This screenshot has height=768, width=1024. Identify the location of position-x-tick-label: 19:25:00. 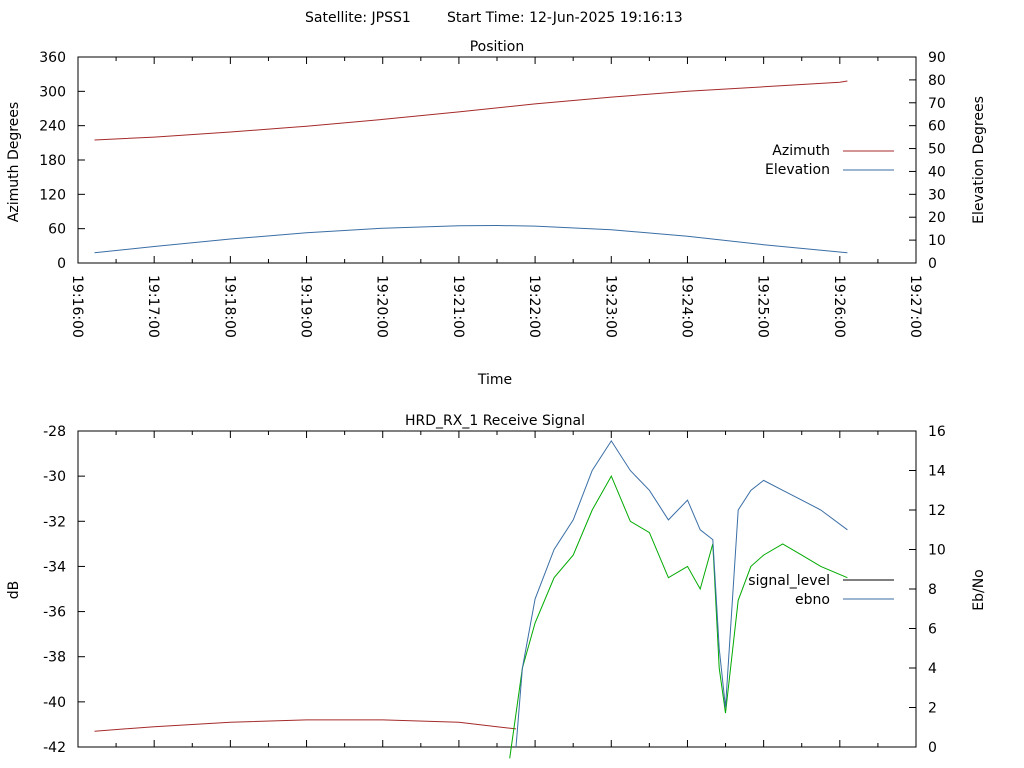
(763, 306).